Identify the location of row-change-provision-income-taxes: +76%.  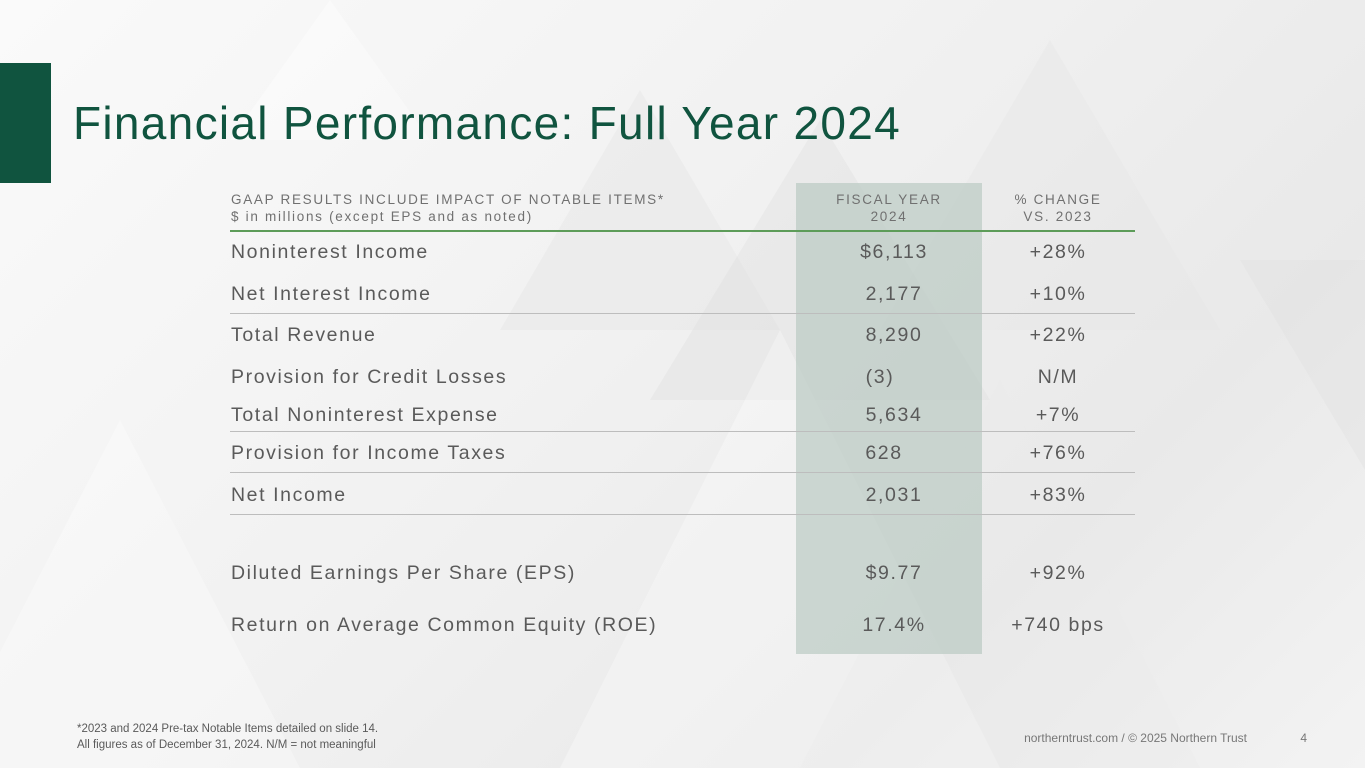
(1058, 453).